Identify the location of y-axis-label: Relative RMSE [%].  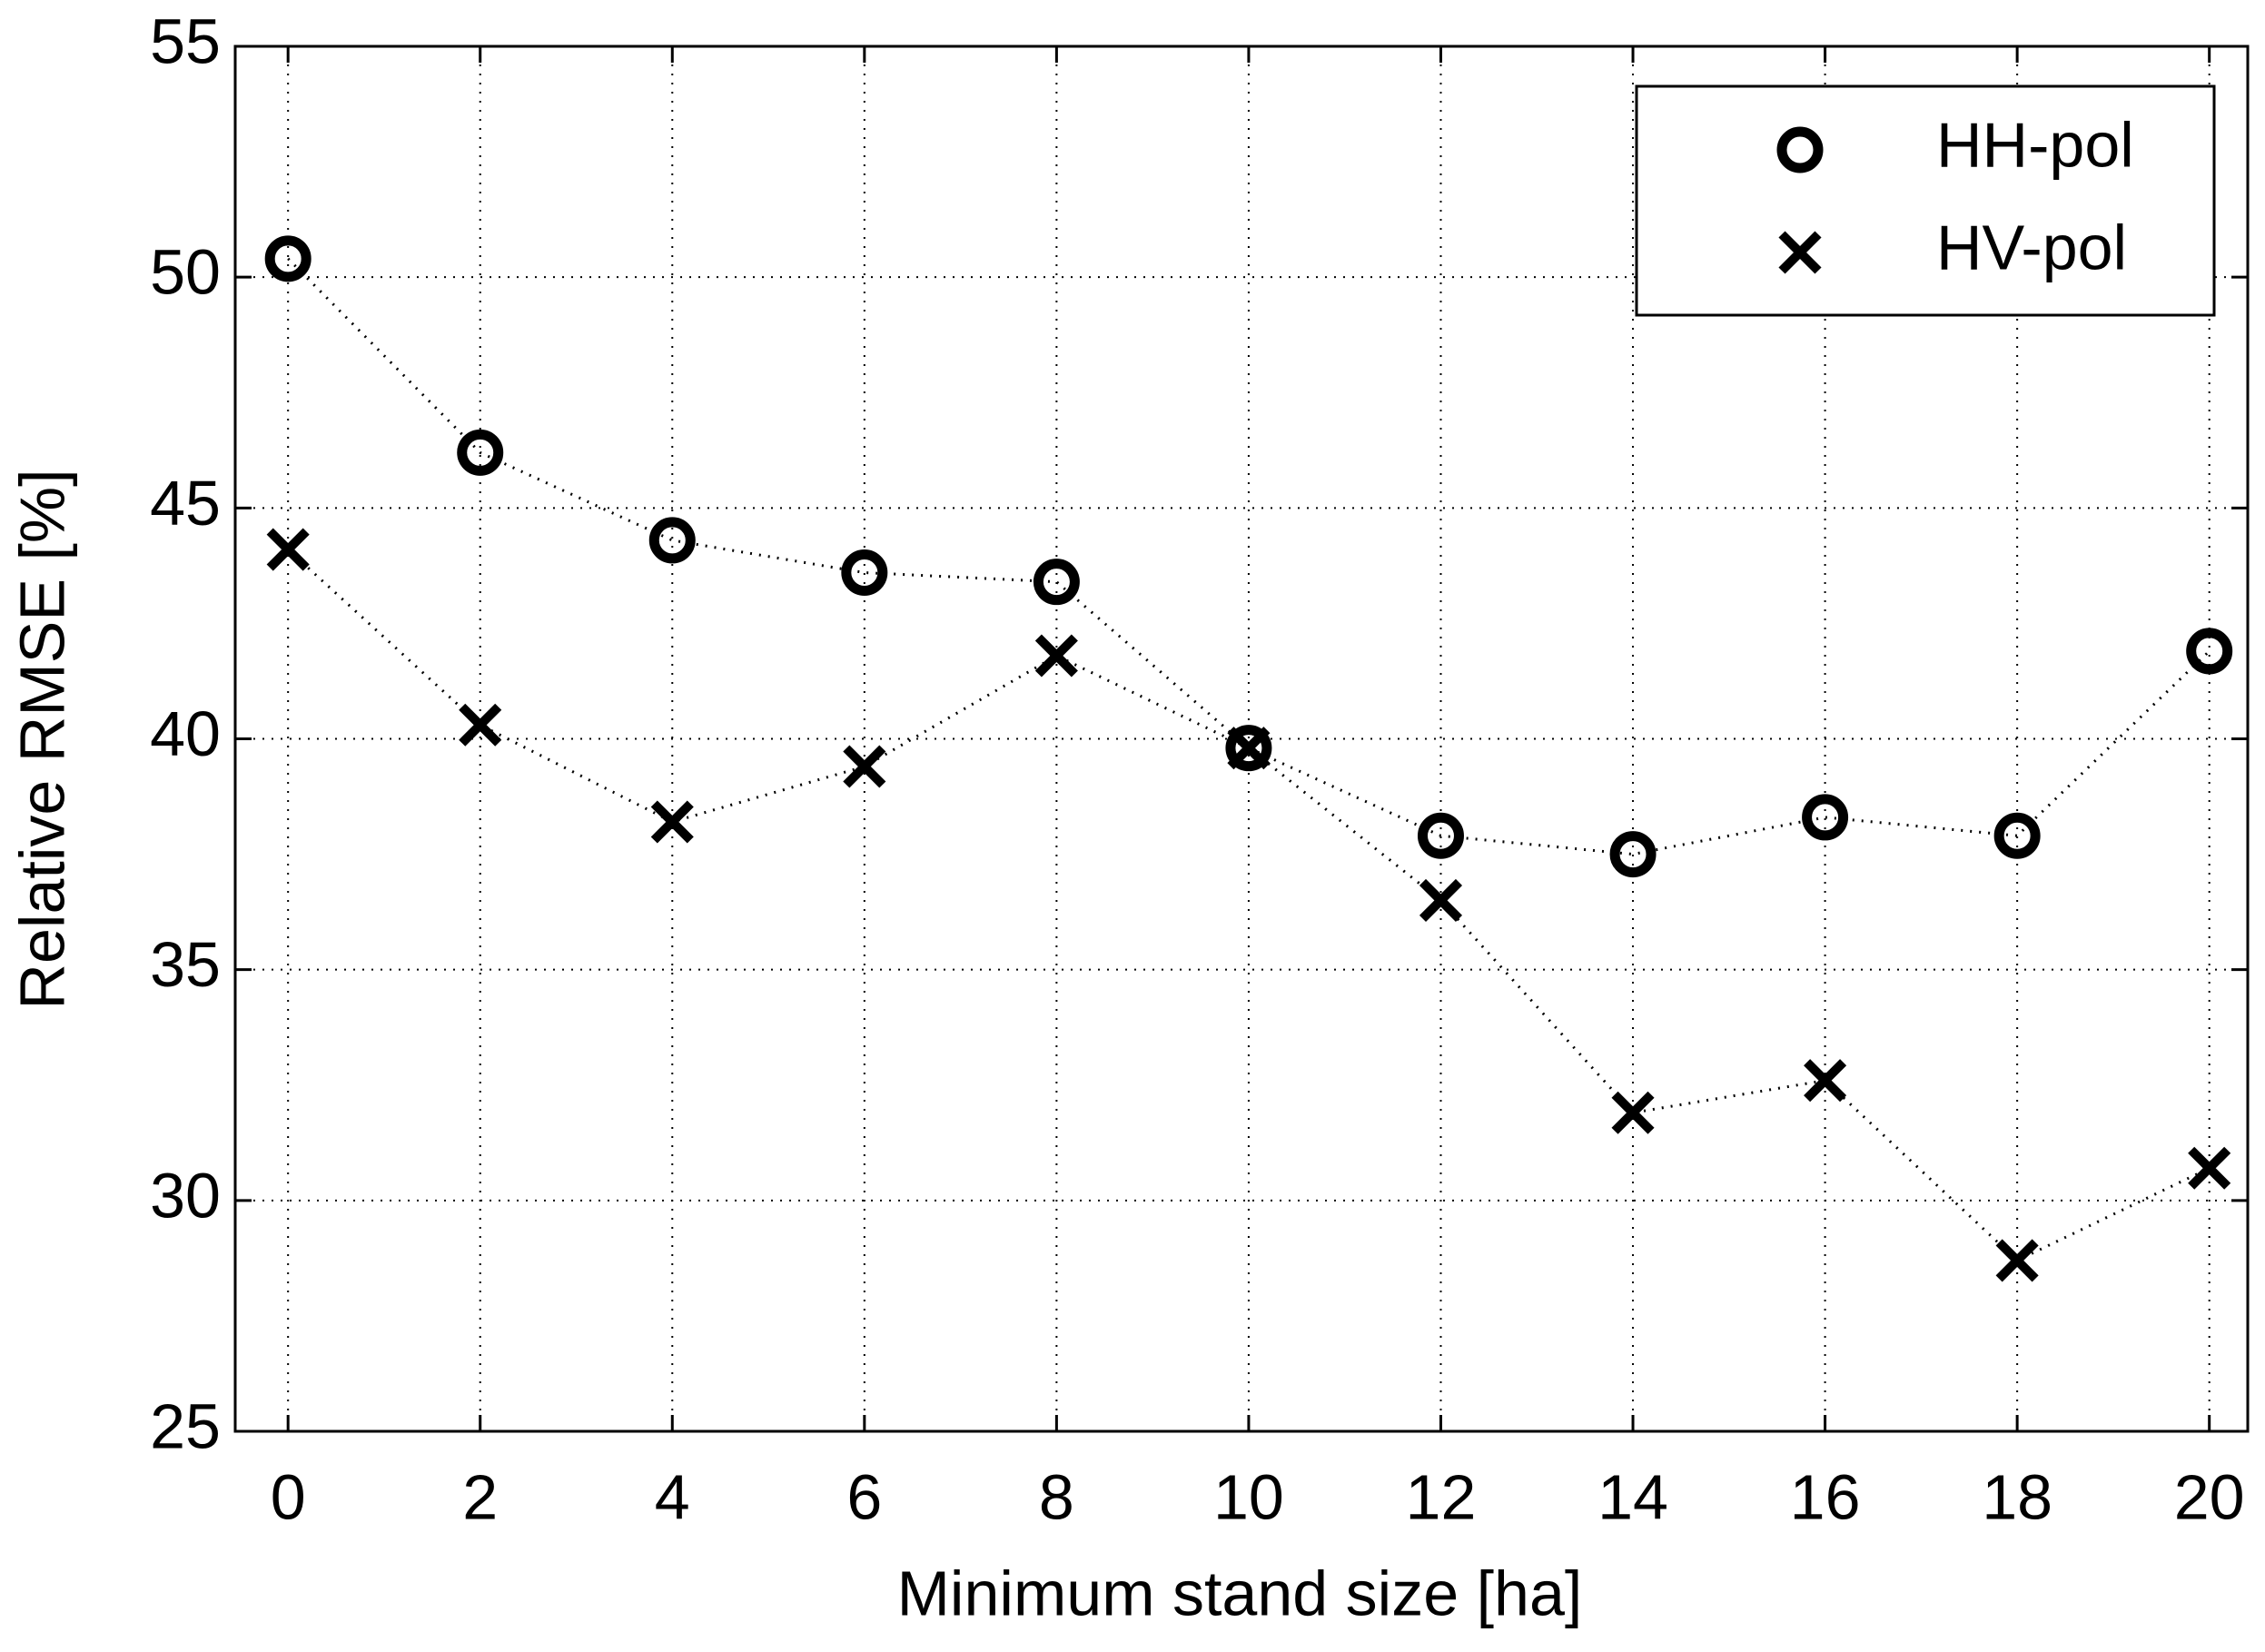
(41, 739).